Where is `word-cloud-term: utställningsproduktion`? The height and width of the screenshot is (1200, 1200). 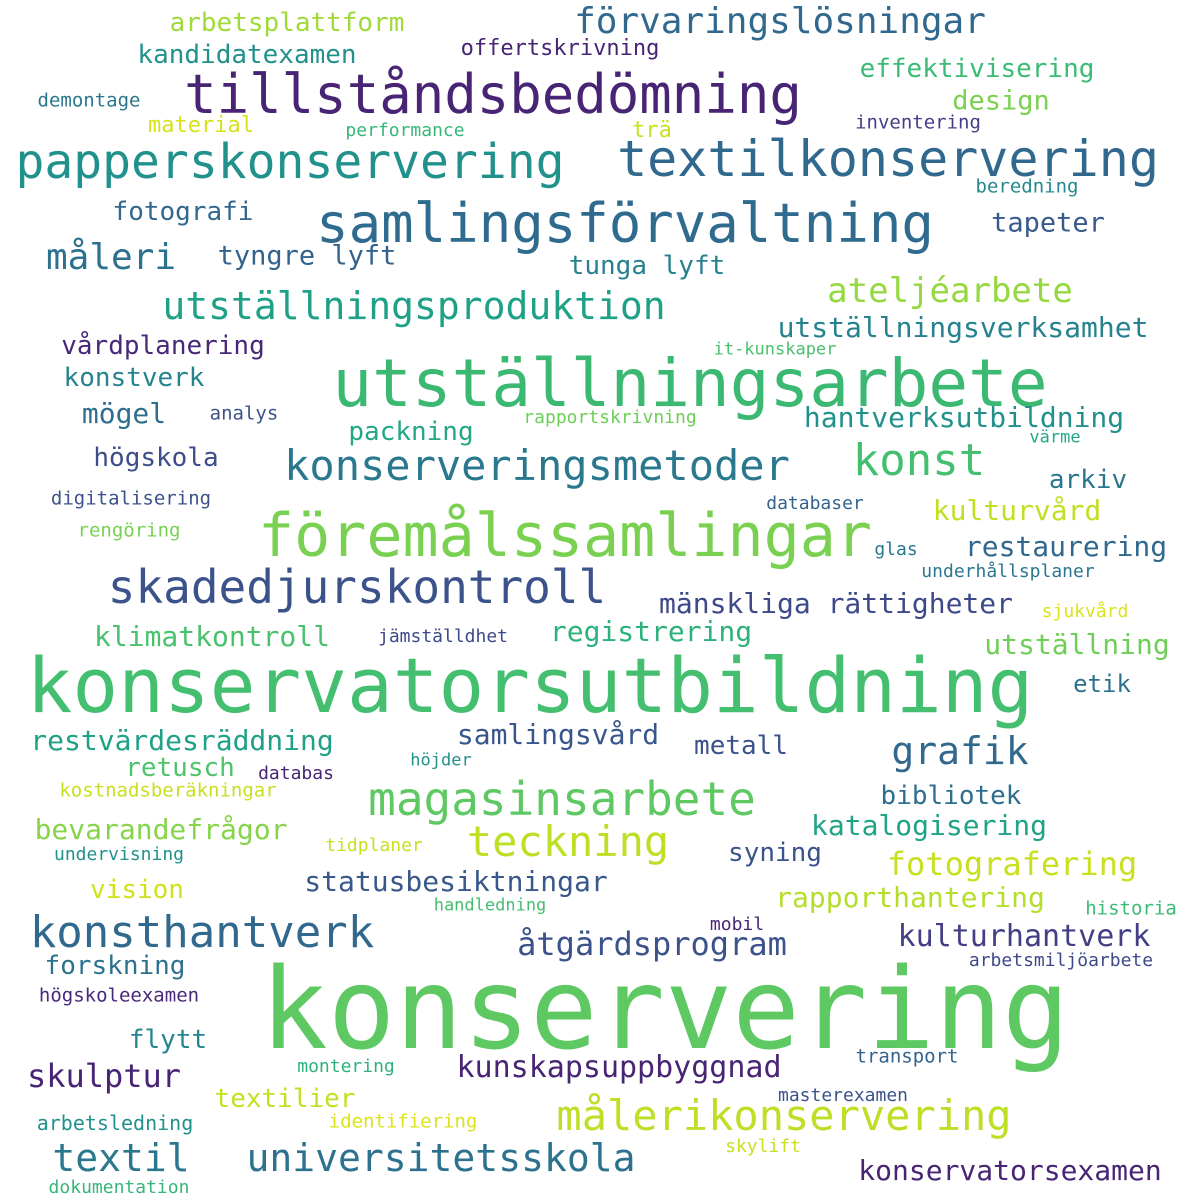 word-cloud-term: utställningsproduktion is located at coordinates (414, 306).